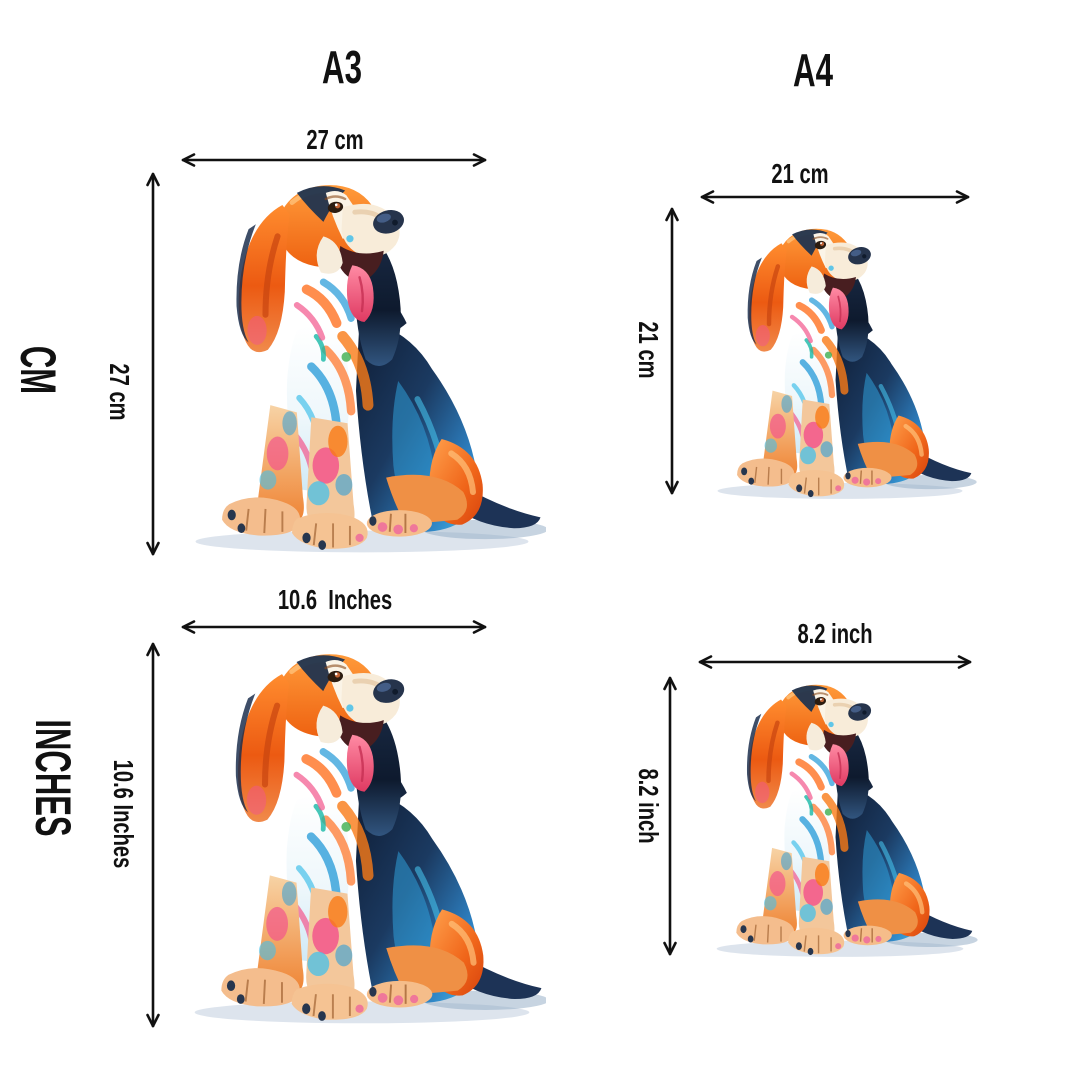 This screenshot has width=1080, height=1080. I want to click on width-label: 21 cm, so click(800, 173).